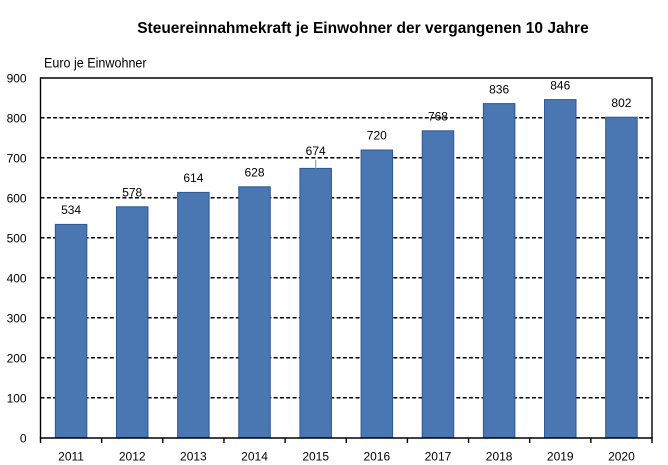 The height and width of the screenshot is (465, 668). What do you see at coordinates (17, 79) in the screenshot?
I see `svg-text: 900` at bounding box center [17, 79].